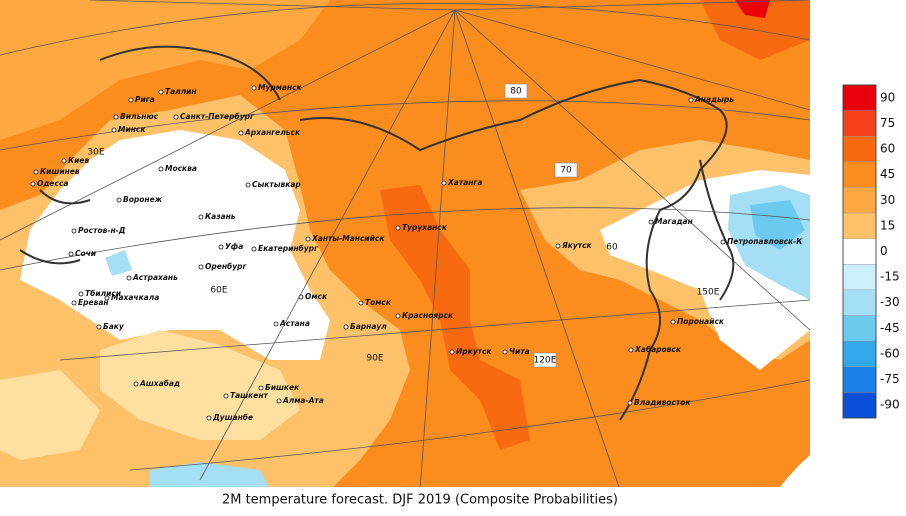  Describe the element at coordinates (765, 241) in the screenshot. I see `city-label: Петропавловск-К` at that location.